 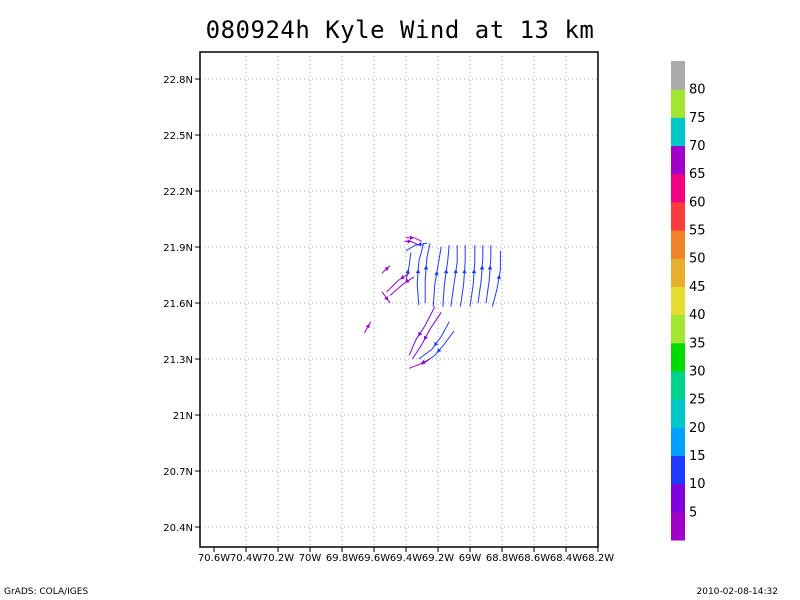 What do you see at coordinates (693, 512) in the screenshot?
I see `colorbar-label: 5` at bounding box center [693, 512].